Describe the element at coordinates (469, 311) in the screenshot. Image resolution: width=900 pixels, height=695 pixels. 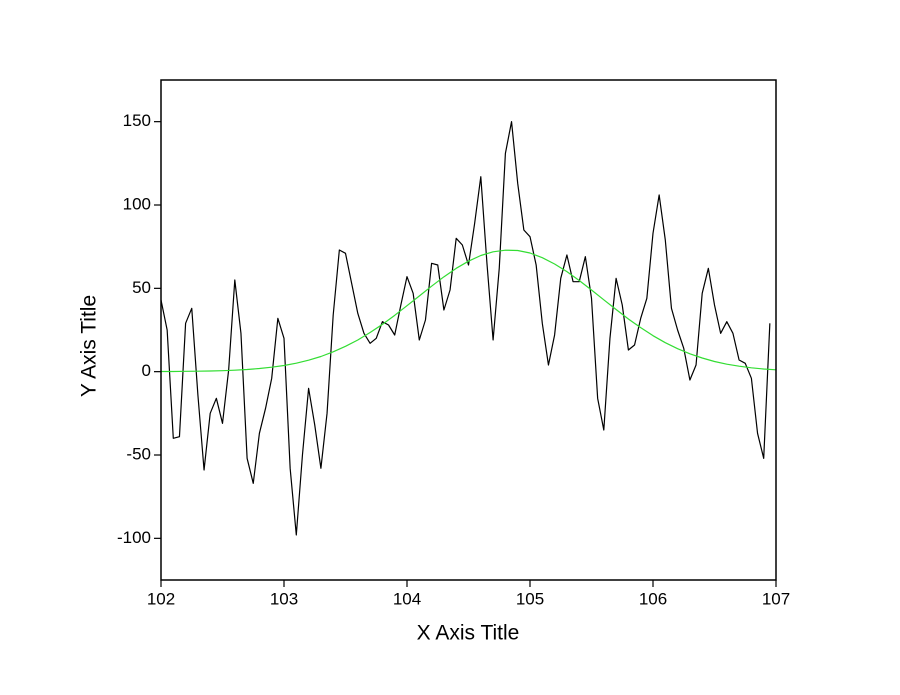
I see `data-line` at that location.